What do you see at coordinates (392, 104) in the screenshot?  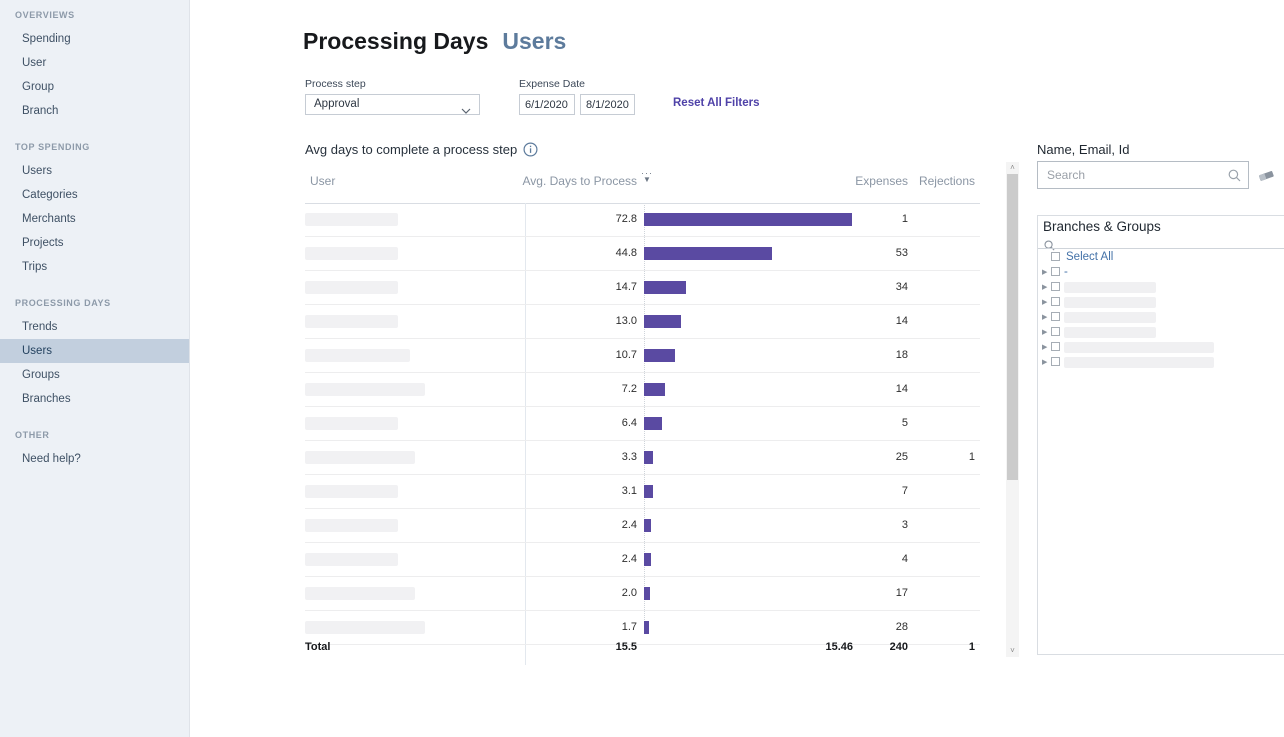 I see `process-step-select: Approval` at bounding box center [392, 104].